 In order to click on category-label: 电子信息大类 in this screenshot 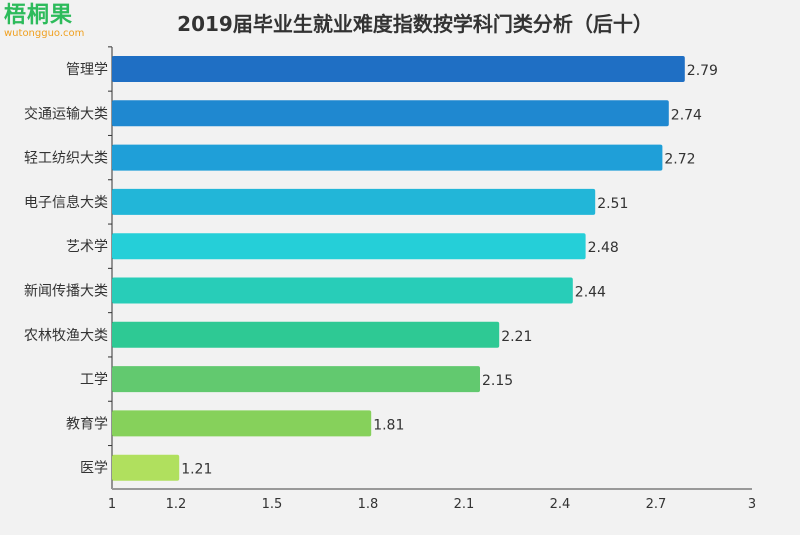, I will do `click(66, 202)`.